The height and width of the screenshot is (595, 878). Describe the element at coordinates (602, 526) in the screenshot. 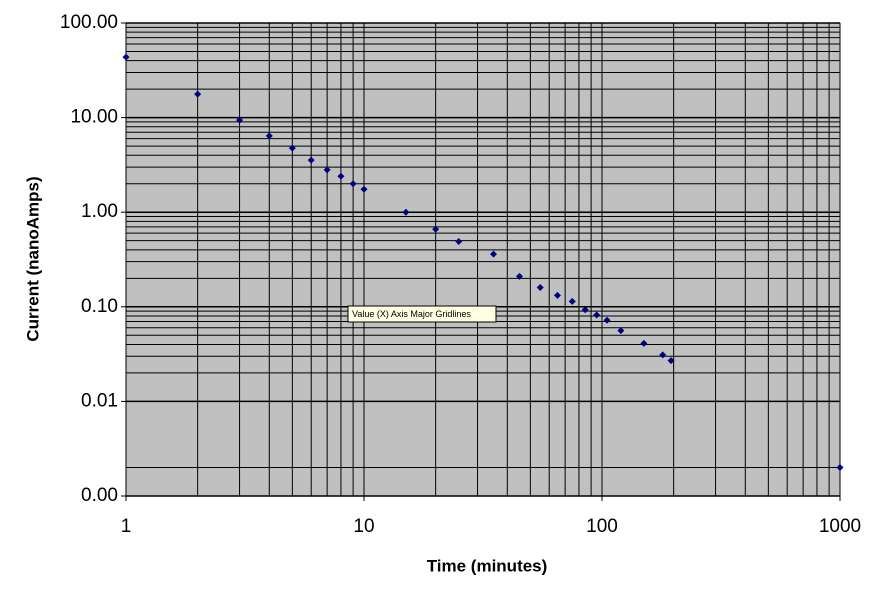

I see `x-tick-label: 100` at that location.